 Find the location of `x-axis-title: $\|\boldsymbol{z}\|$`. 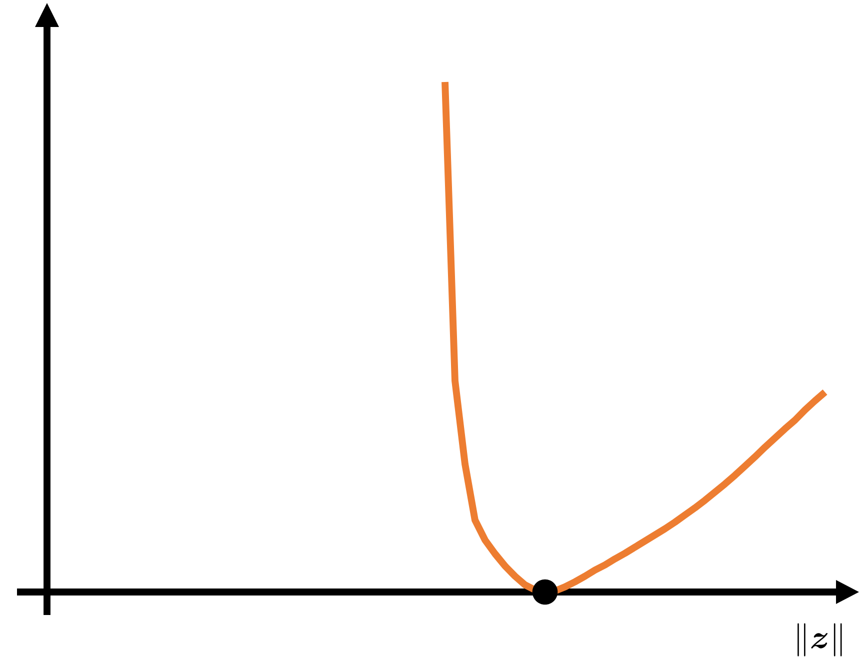

x-axis-title: $\|\boldsymbol{z}\|$ is located at coordinates (820, 639).